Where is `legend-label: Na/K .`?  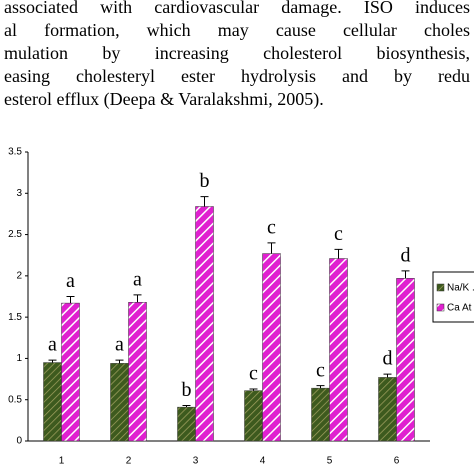 legend-label: Na/K . is located at coordinates (460, 288).